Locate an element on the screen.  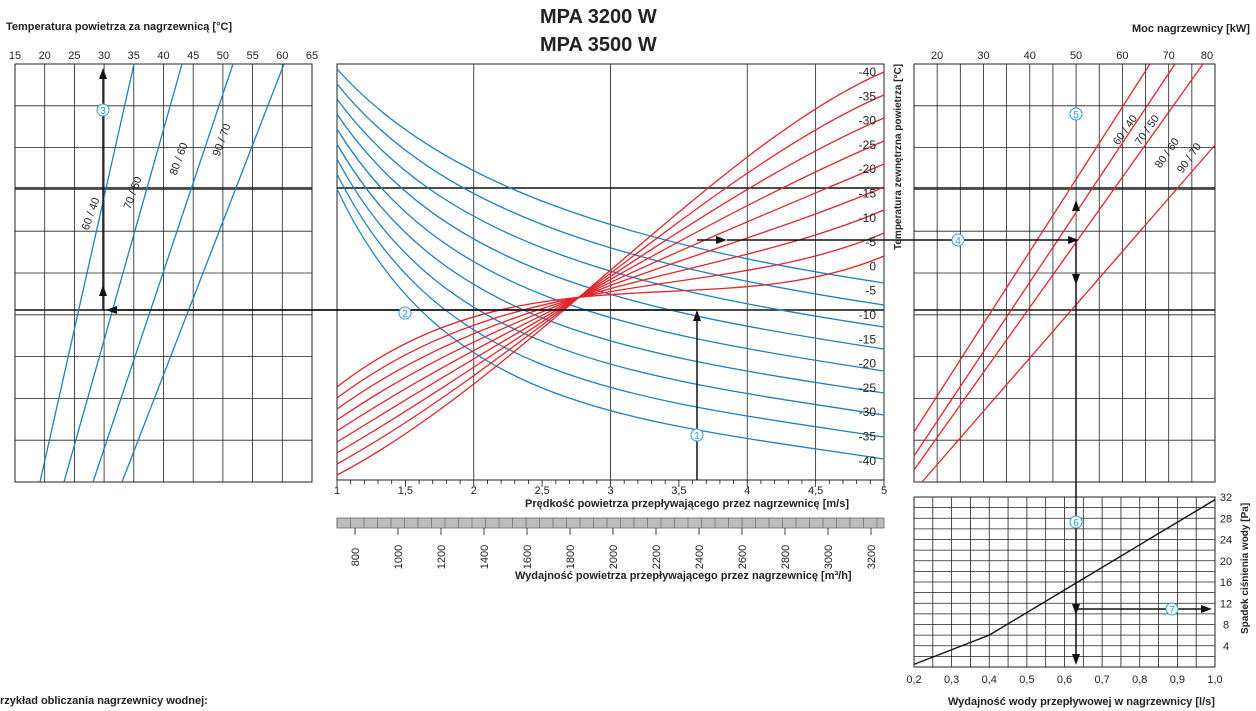
left-x-tick: 40 is located at coordinates (163, 56).